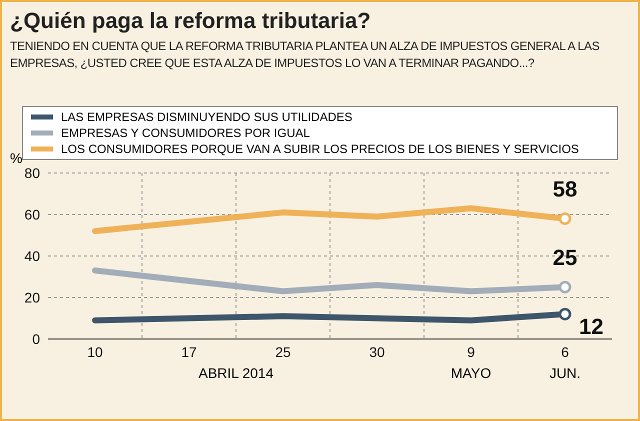  Describe the element at coordinates (36, 338) in the screenshot. I see `y-tick-label: 0` at that location.